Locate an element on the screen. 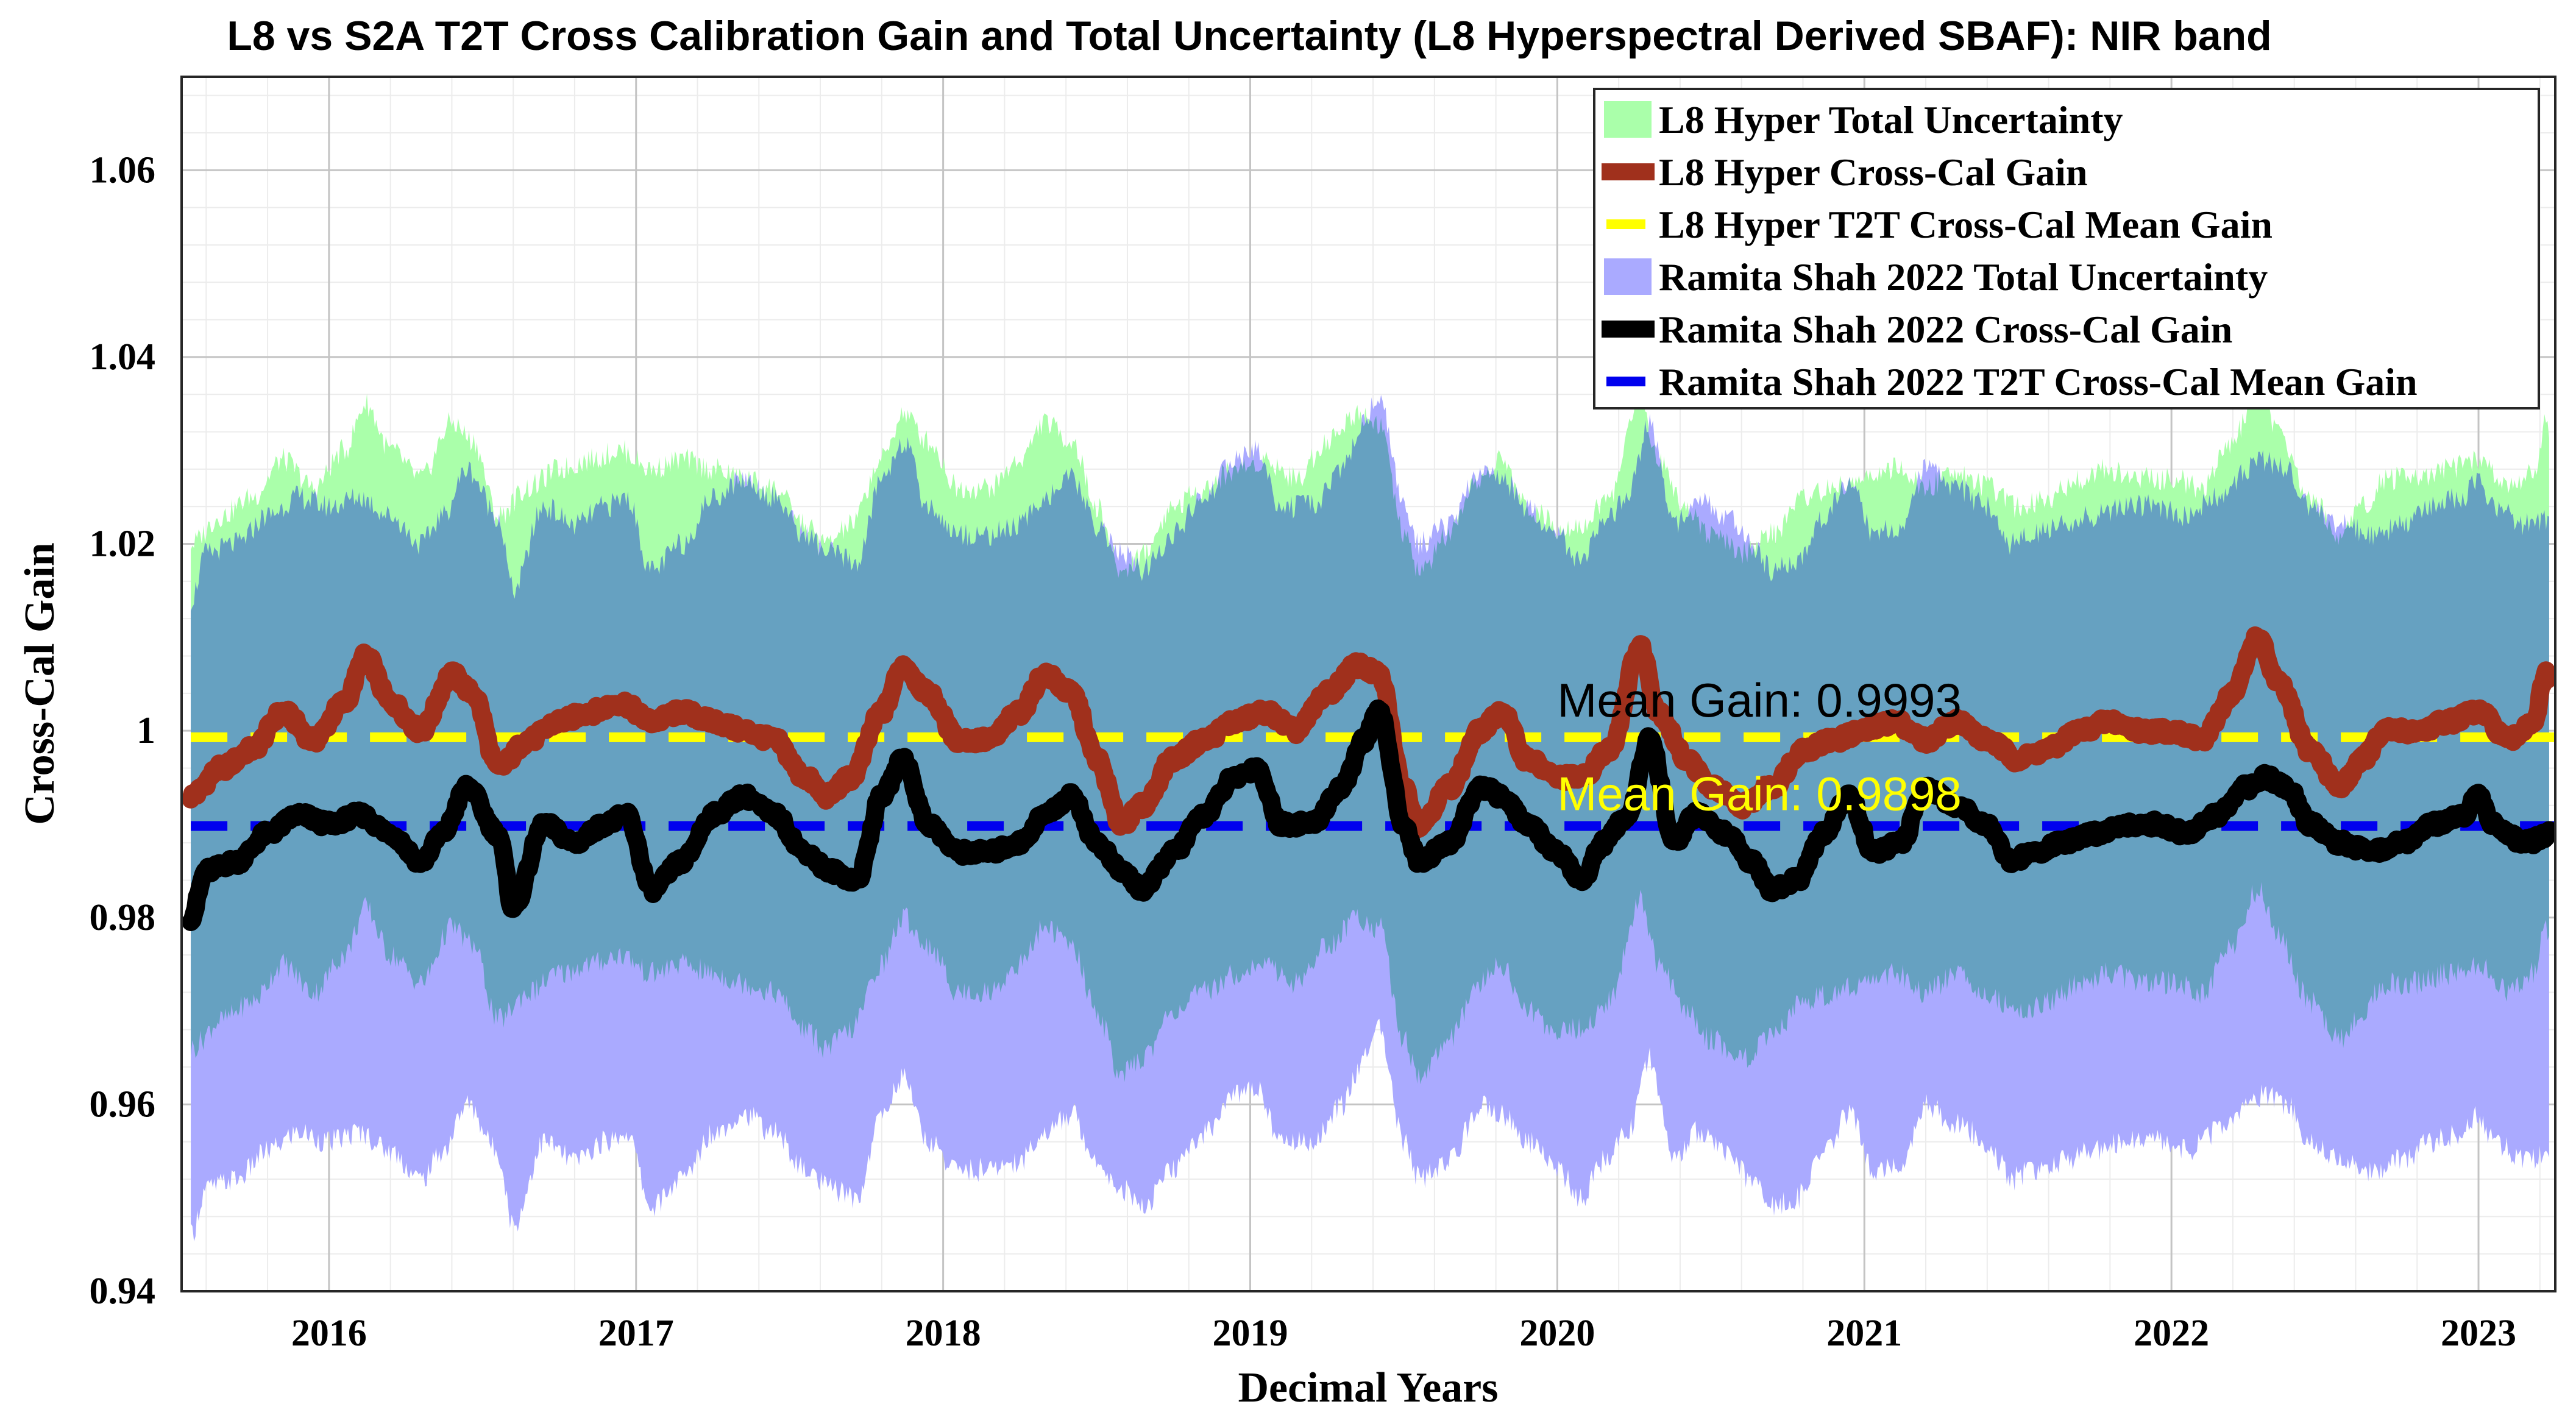 Image resolution: width=2576 pixels, height=1418 pixels. legend-entry-label: Ramita Shah 2022 Total Uncertainty is located at coordinates (1964, 277).